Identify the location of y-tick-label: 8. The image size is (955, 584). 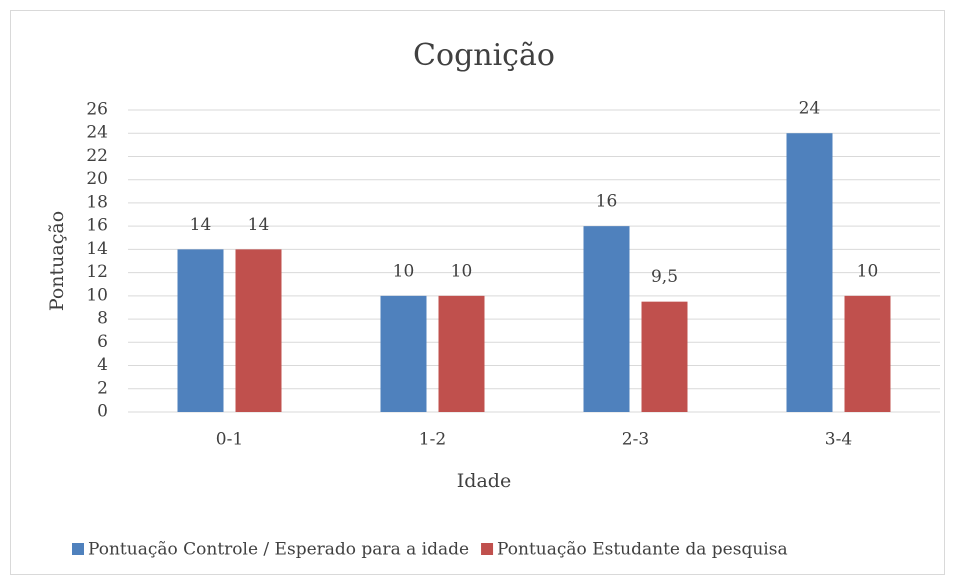
(102, 319).